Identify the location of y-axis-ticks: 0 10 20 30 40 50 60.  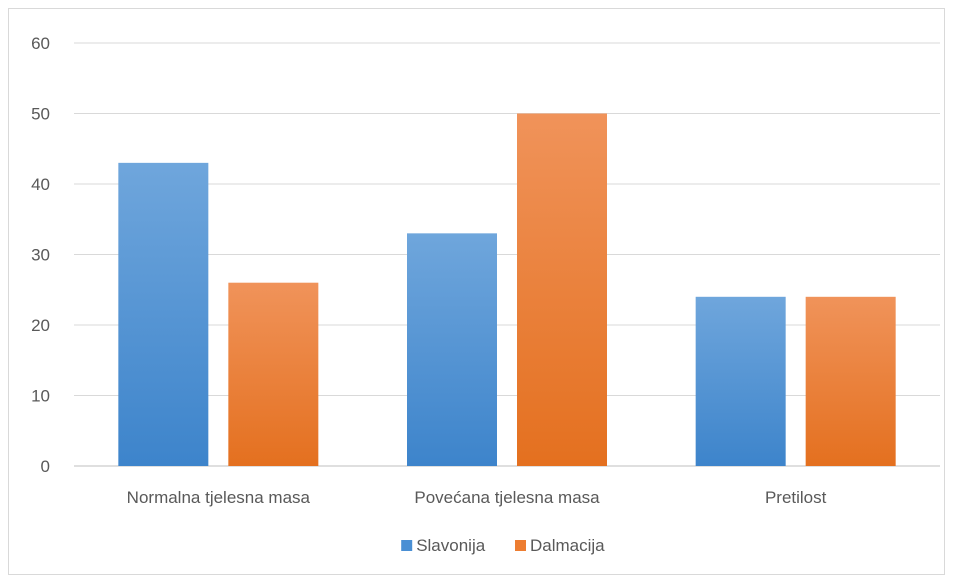
(40, 255).